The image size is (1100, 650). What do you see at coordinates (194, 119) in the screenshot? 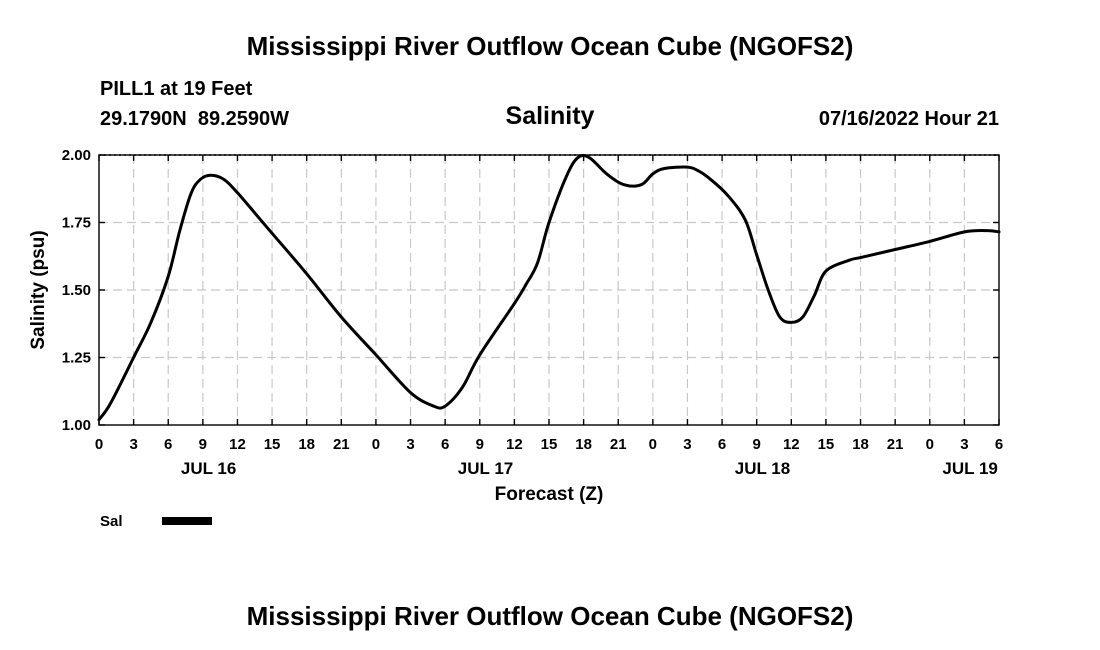
I see `coordinates-label: 29.1790N 89.2590W` at bounding box center [194, 119].